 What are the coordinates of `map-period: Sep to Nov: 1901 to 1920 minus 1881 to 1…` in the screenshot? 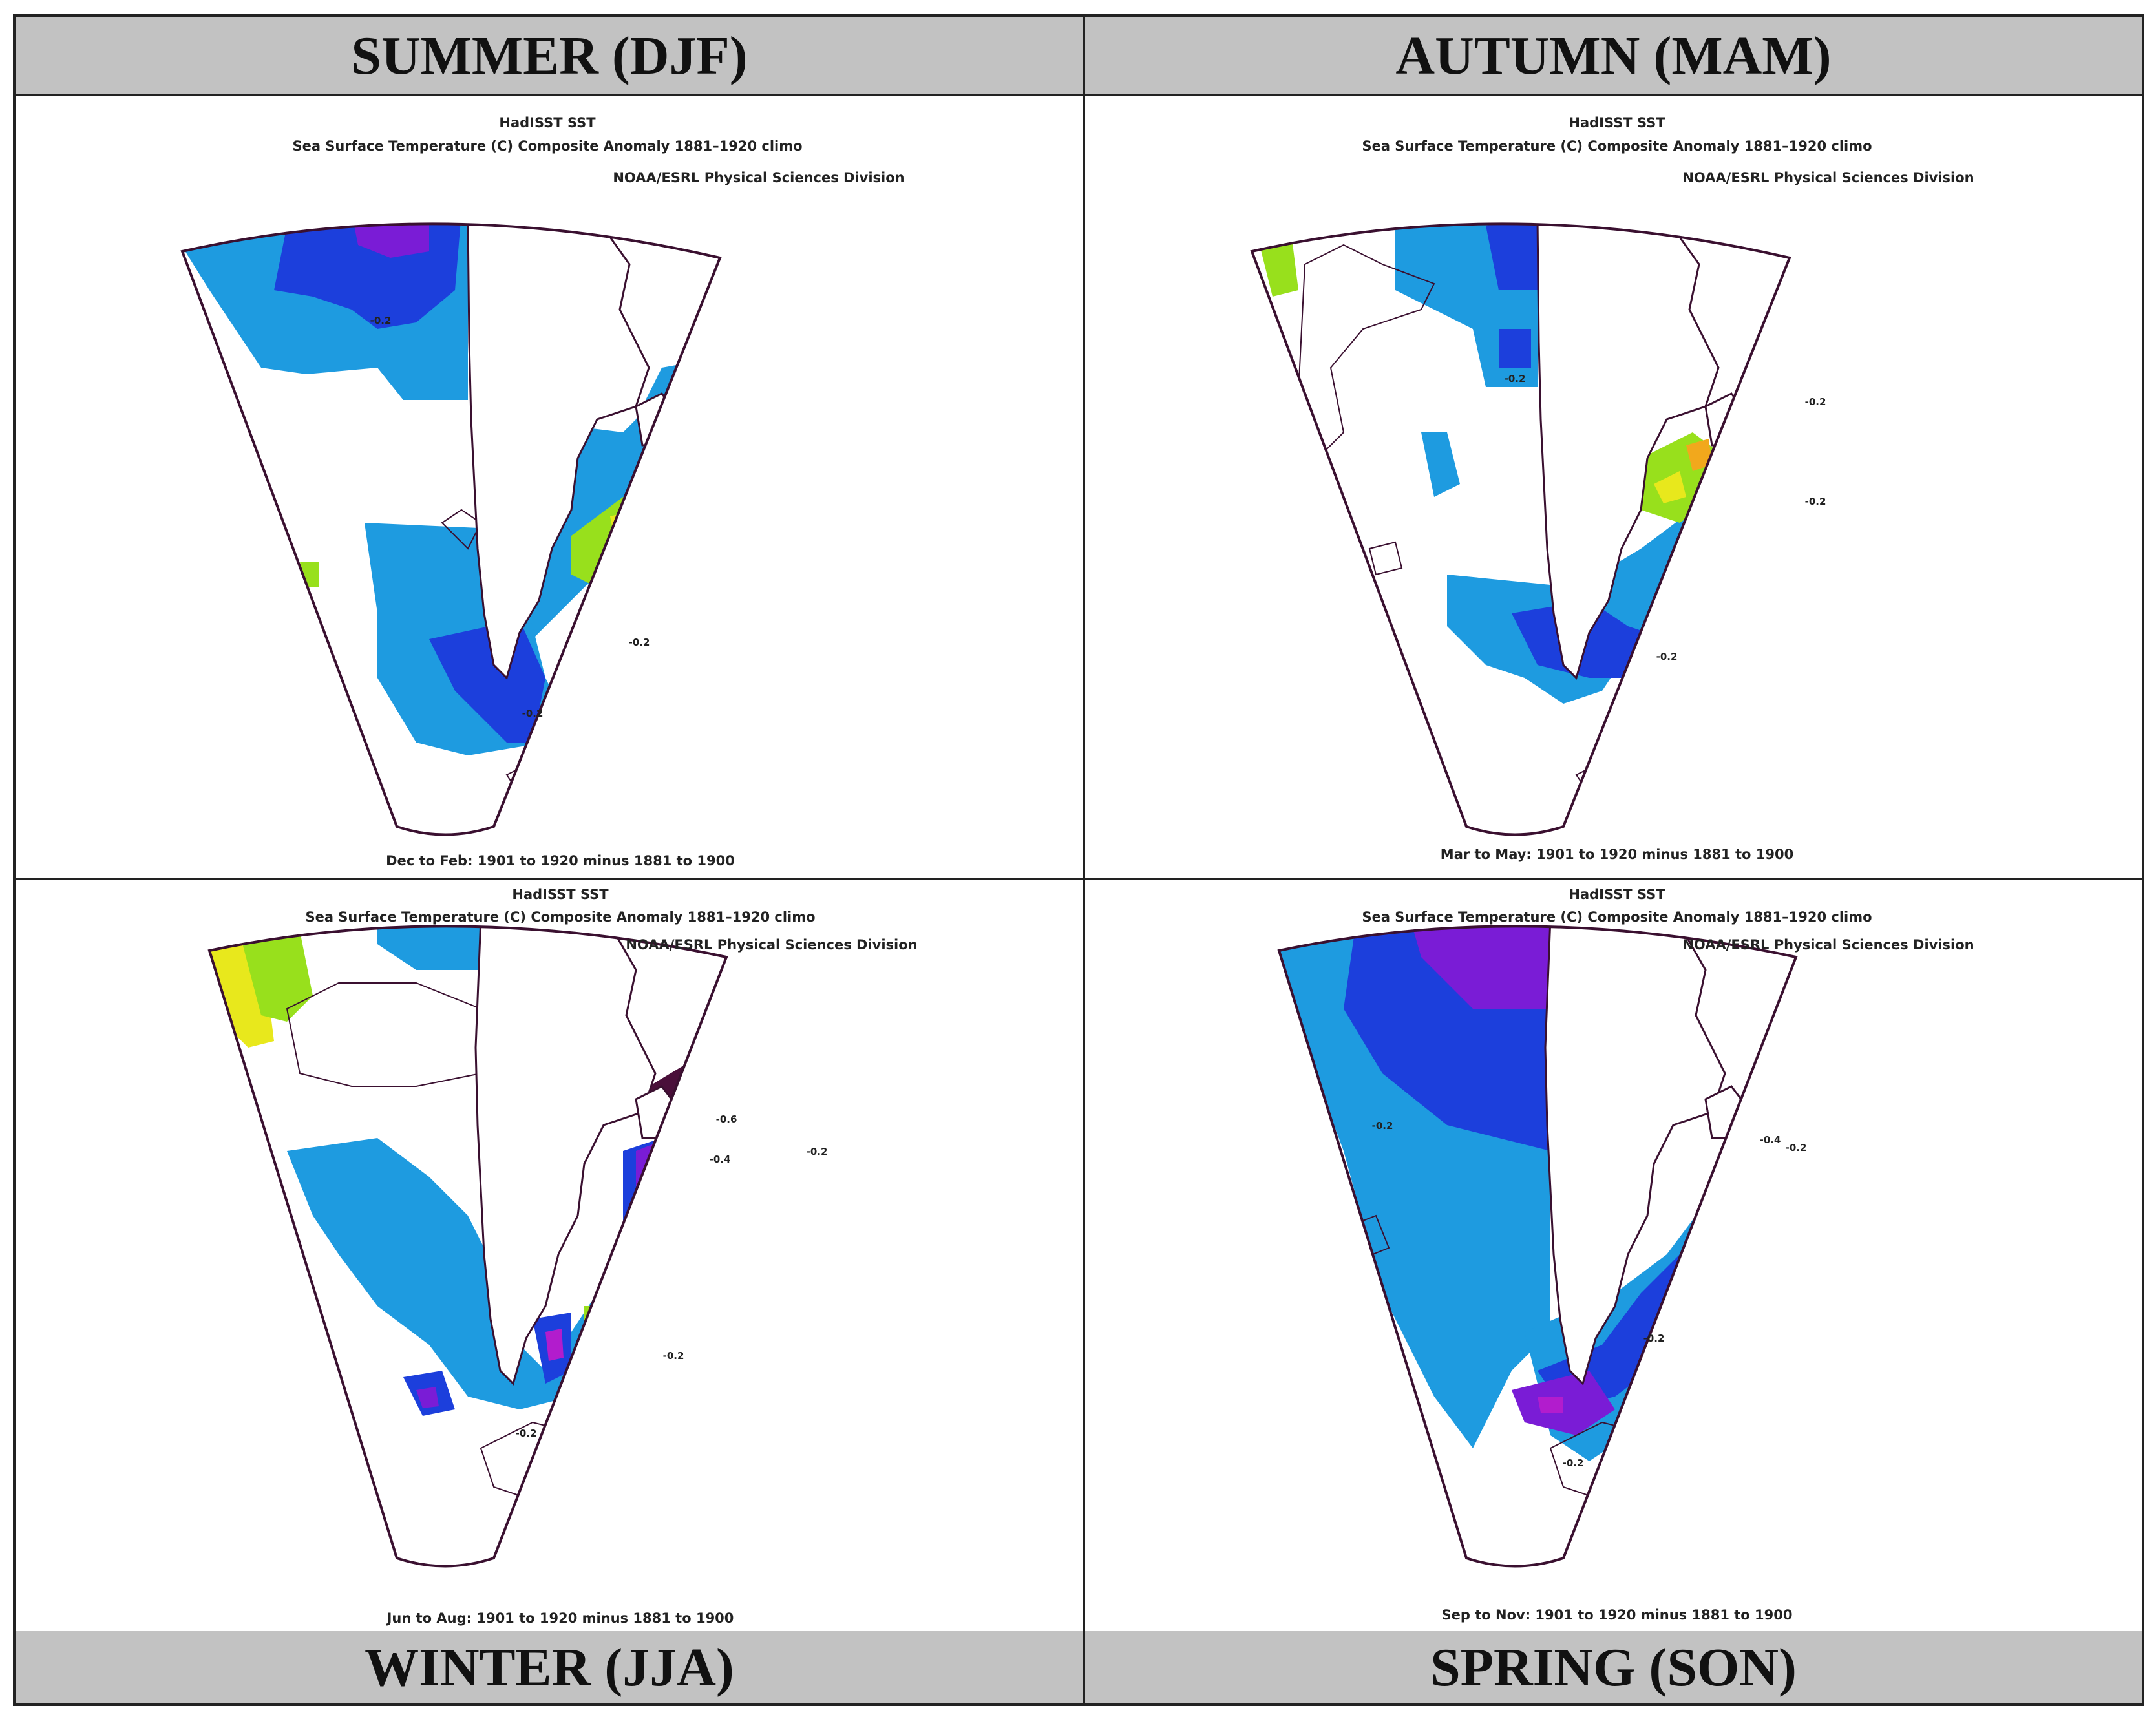 It's located at (1618, 1615).